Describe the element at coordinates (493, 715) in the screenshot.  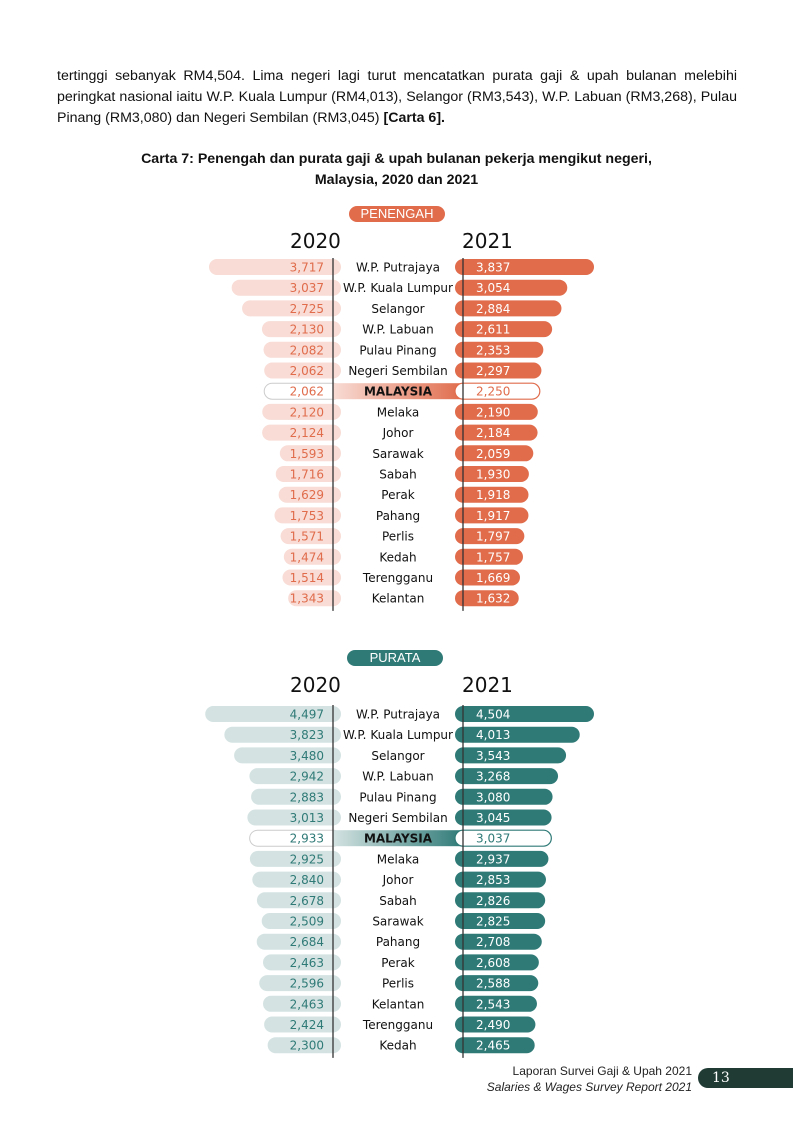
I see `mean-label-2021-w-p-putrajaya: 4,504` at that location.